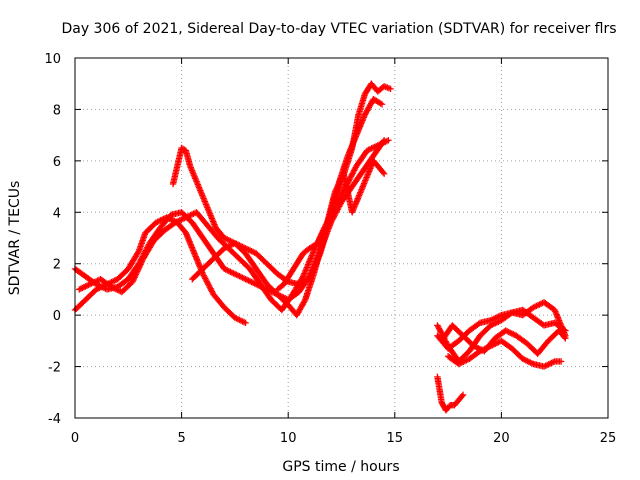  Describe the element at coordinates (608, 438) in the screenshot. I see `x-tick-label: 25` at that location.